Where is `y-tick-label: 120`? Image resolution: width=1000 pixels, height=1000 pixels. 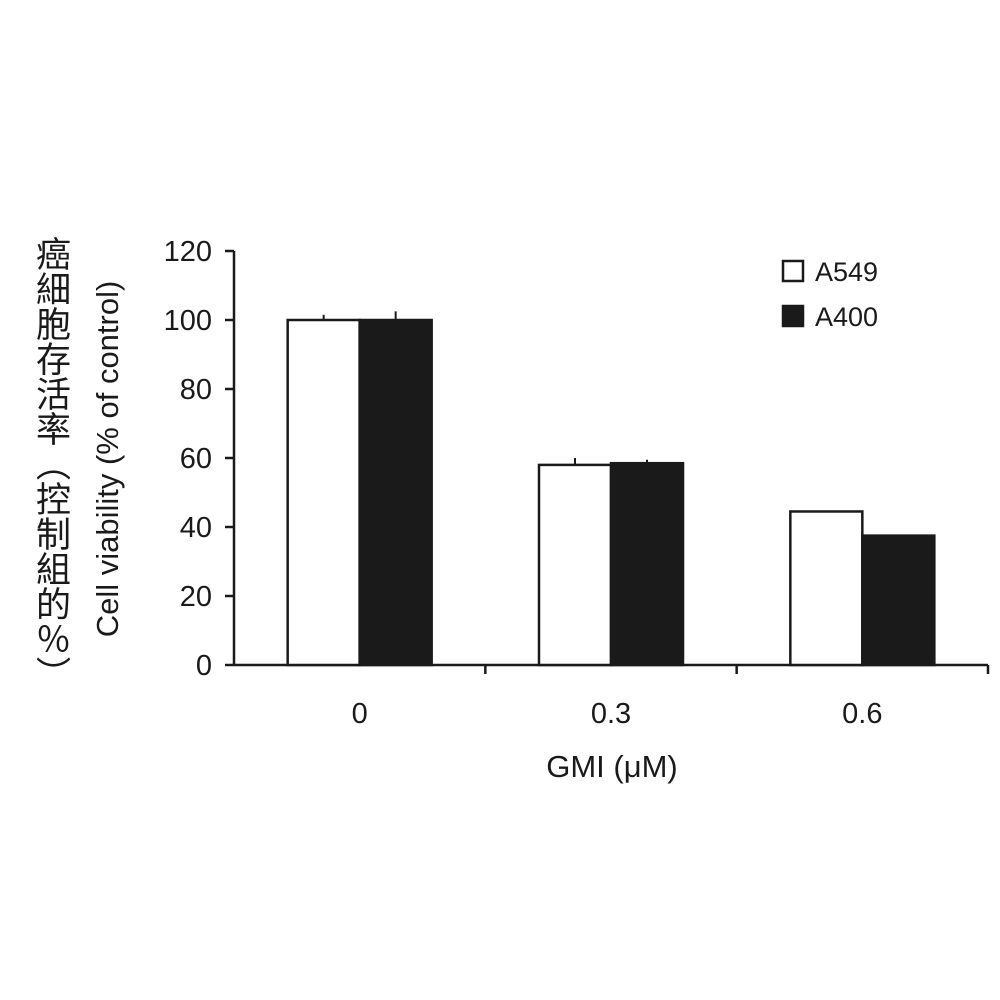 y-tick-label: 120 is located at coordinates (188, 252).